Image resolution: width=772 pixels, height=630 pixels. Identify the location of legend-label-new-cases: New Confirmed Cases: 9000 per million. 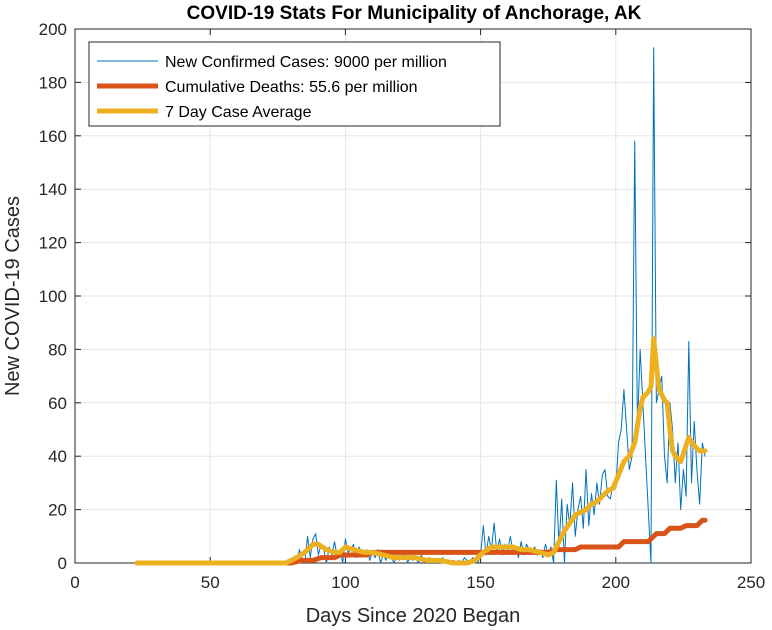
(306, 62).